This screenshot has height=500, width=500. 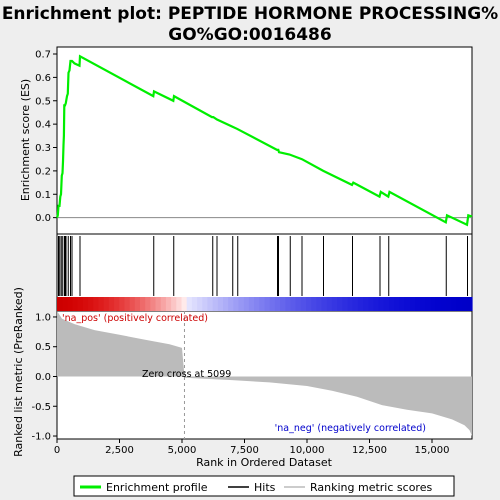 I want to click on es-y-tick-label: 0.5, so click(x=43, y=101).